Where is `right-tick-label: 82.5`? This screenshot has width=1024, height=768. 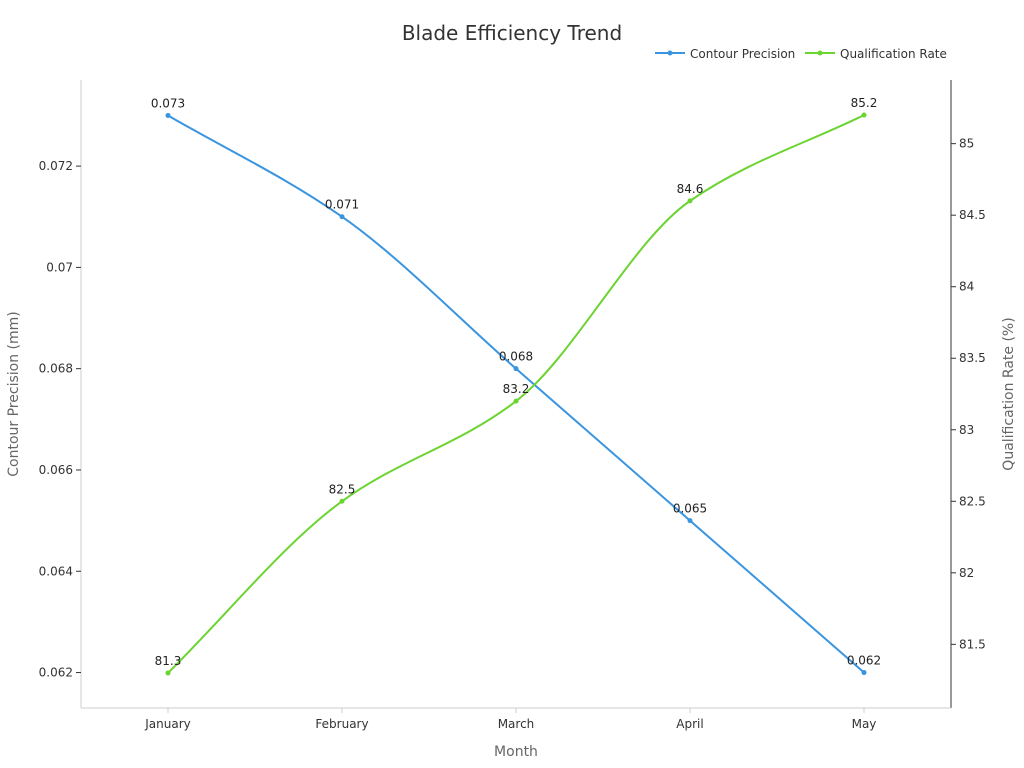
right-tick-label: 82.5 is located at coordinates (972, 501).